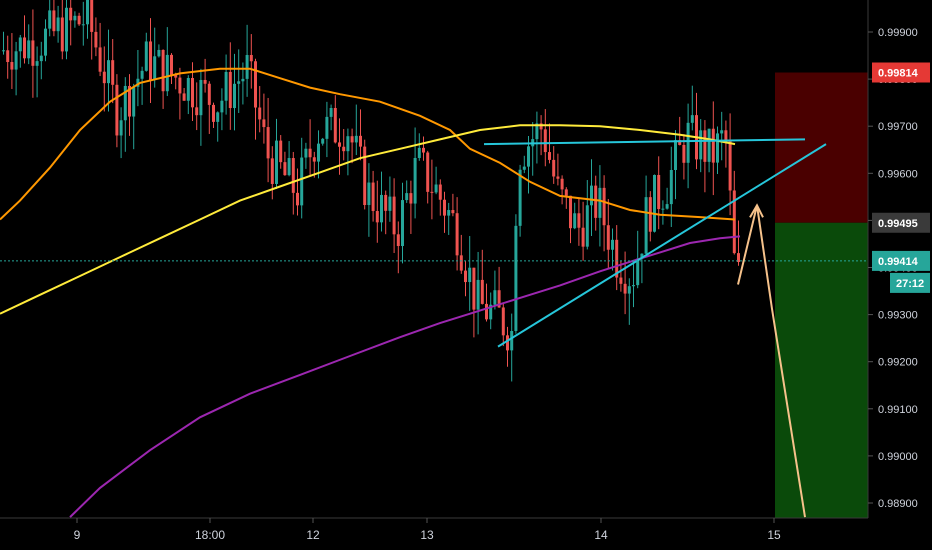 The height and width of the screenshot is (550, 932). What do you see at coordinates (898, 224) in the screenshot?
I see `price-badge-label: 0.99495` at bounding box center [898, 224].